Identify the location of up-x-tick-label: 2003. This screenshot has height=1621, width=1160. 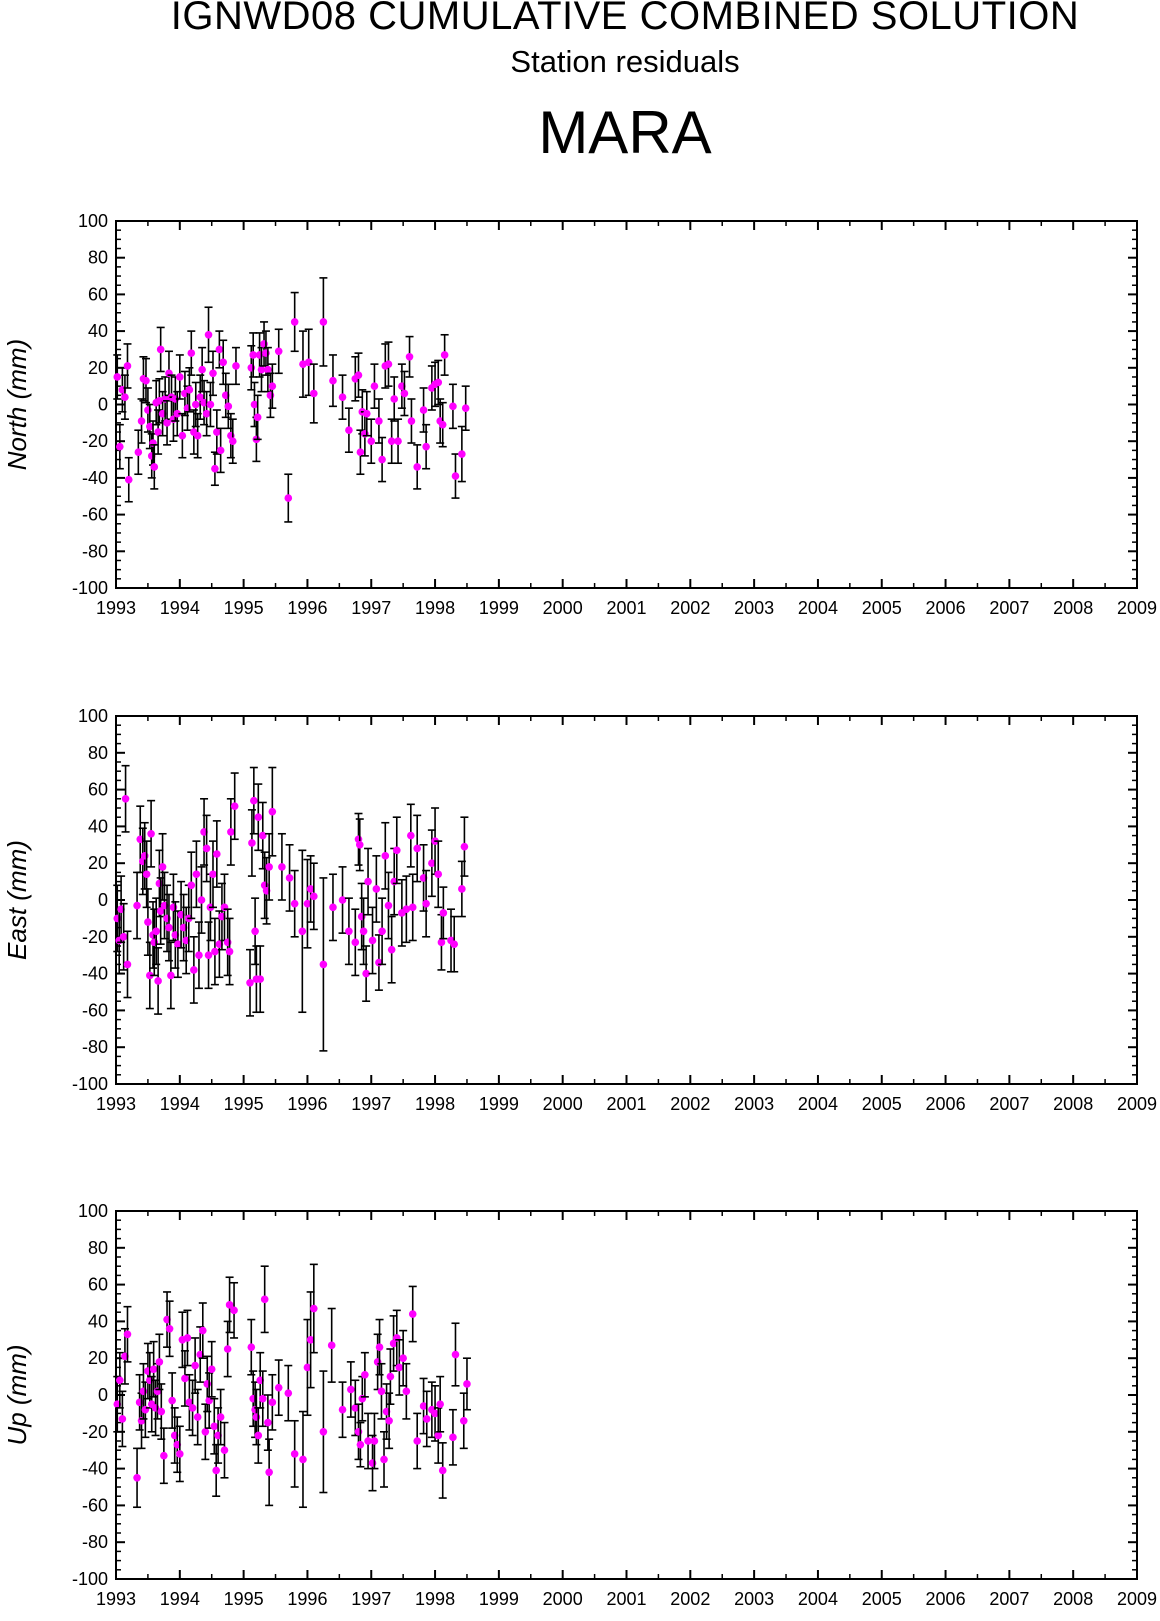
(754, 1599).